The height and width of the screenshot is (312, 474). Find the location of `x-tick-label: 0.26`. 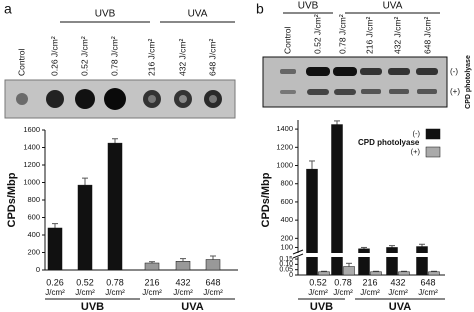

x-tick-label: 0.26 is located at coordinates (55, 282).